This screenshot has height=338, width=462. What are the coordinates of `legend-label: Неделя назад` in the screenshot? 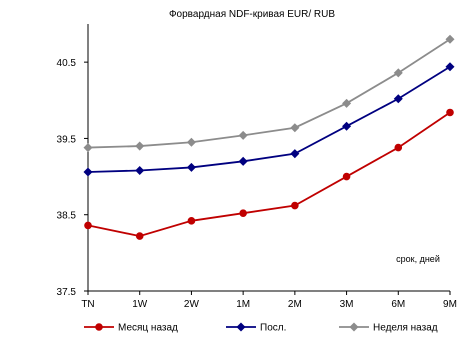 It's located at (405, 328).